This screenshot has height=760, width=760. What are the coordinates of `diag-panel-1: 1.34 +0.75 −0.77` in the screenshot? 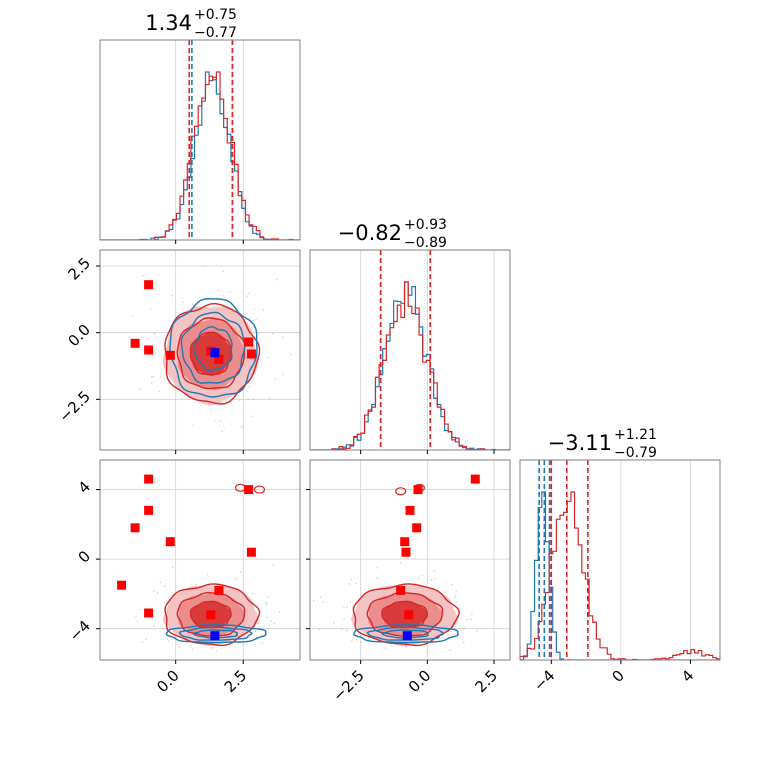 It's located at (200, 124).